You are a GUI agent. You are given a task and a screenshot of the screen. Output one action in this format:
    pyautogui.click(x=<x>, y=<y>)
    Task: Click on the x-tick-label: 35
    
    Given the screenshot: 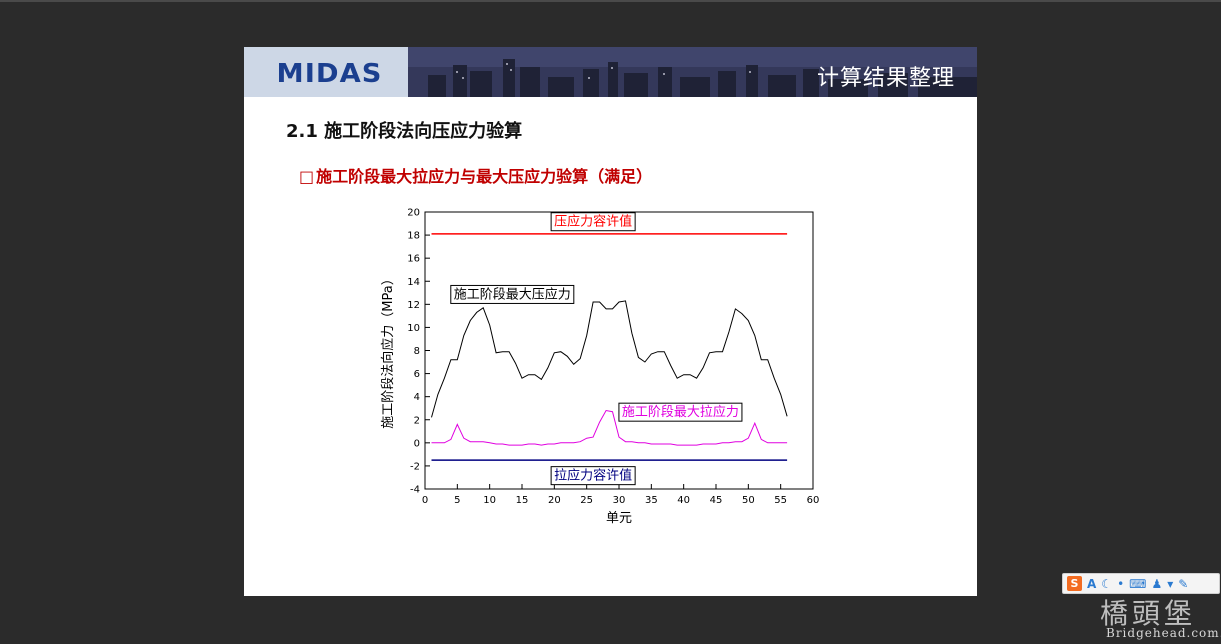 What is the action you would take?
    pyautogui.click(x=651, y=500)
    